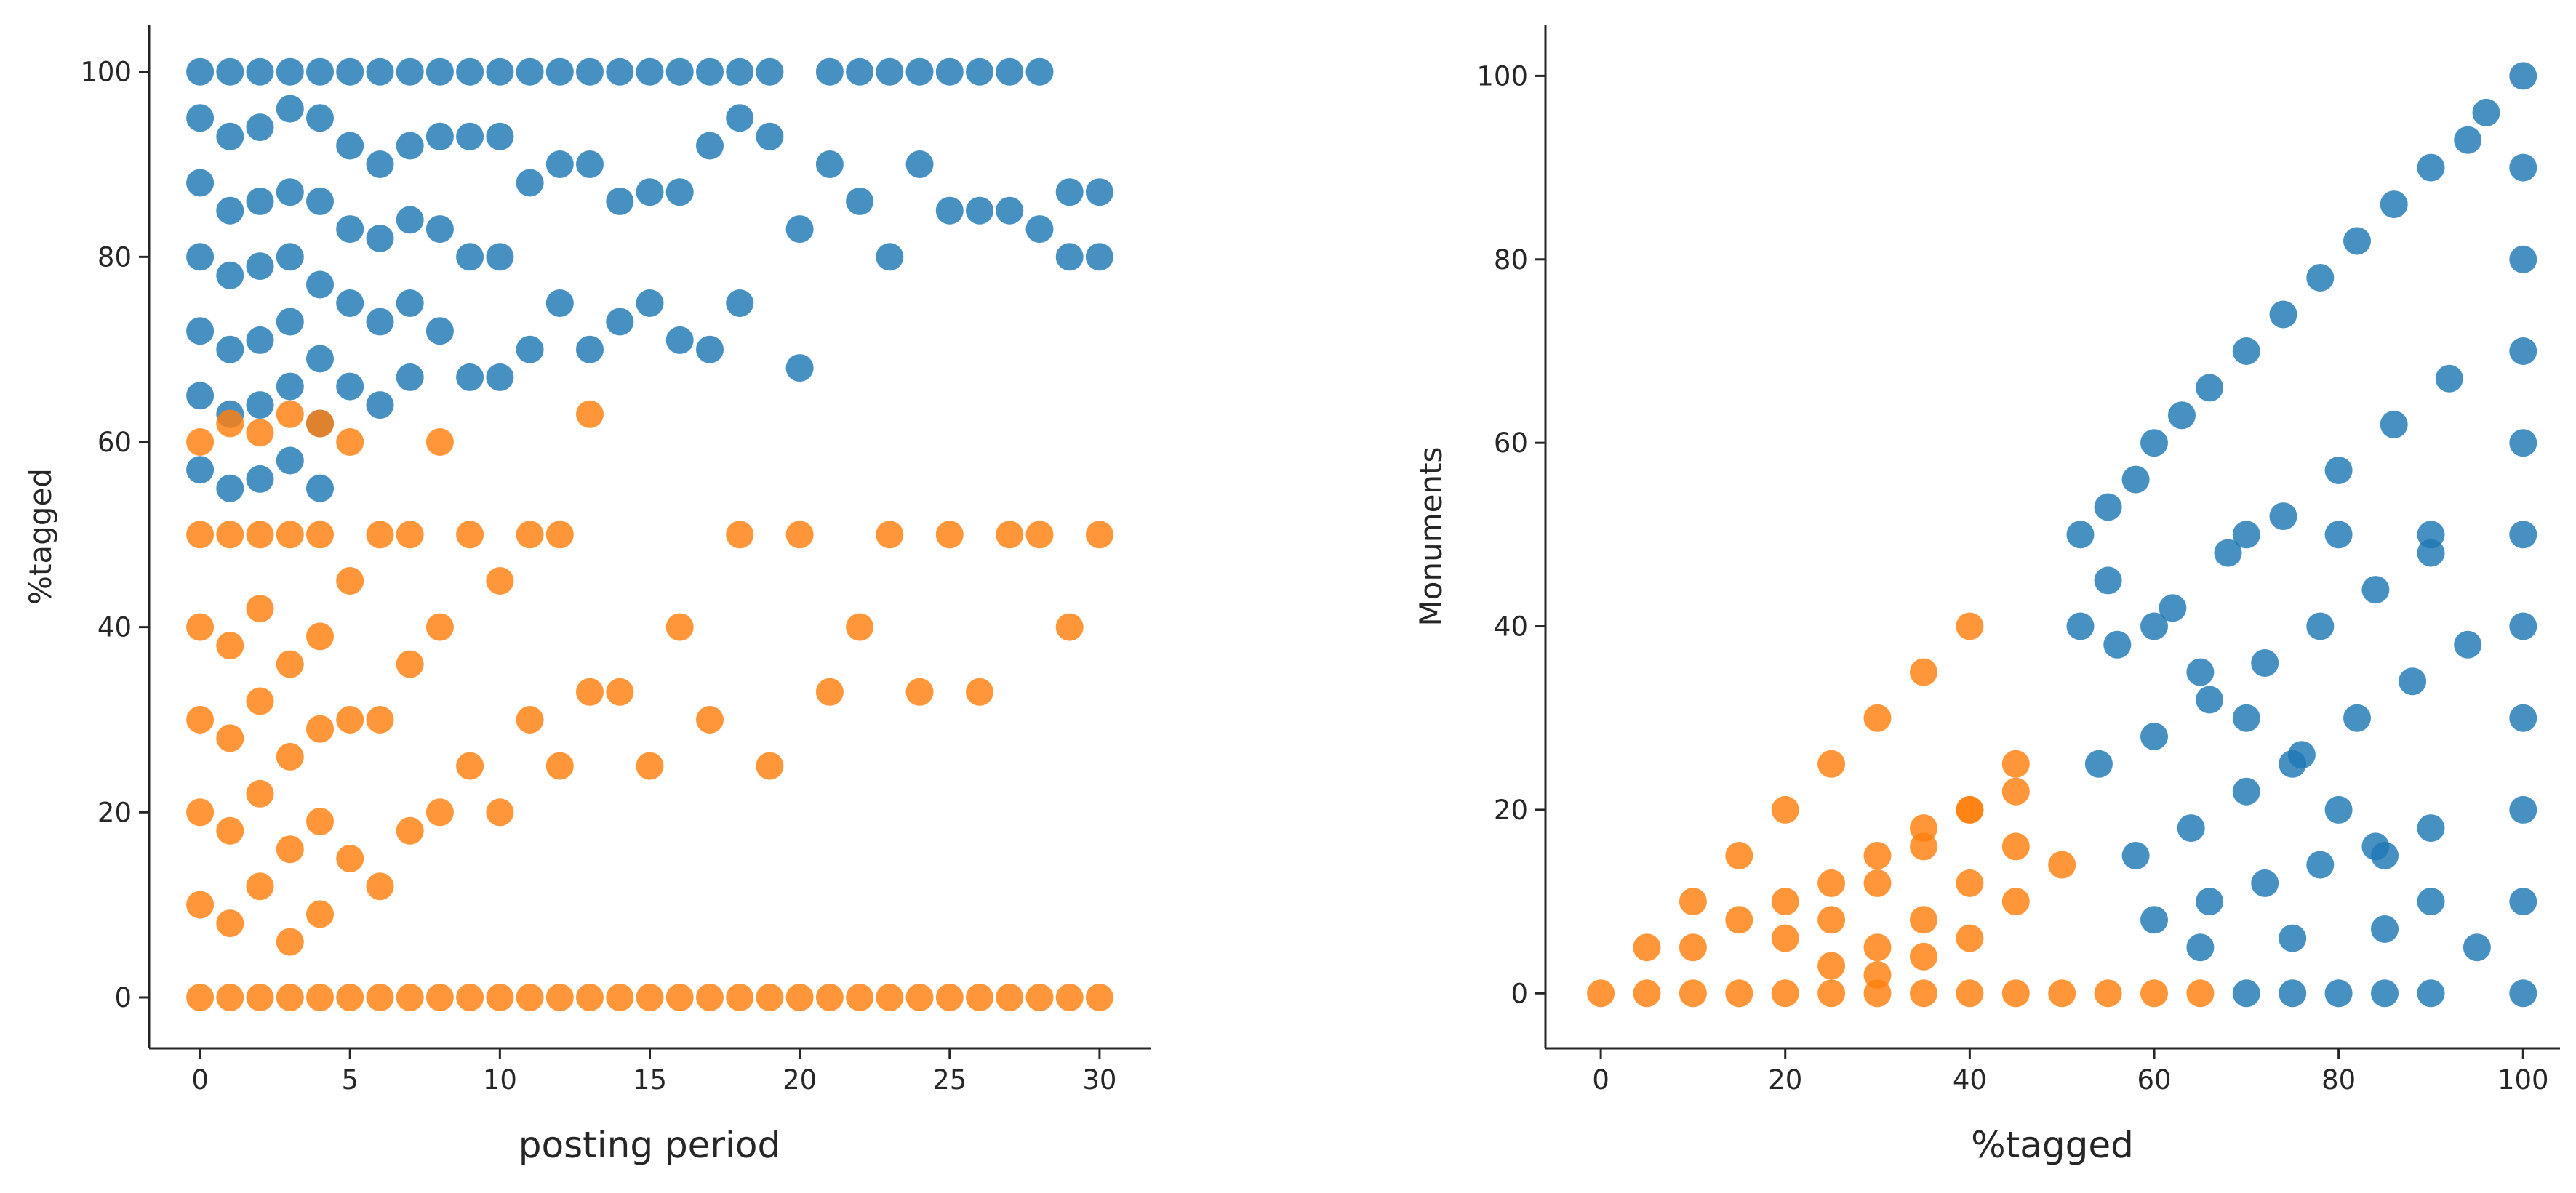  I want to click on x-tick-label: 100, so click(2523, 1080).